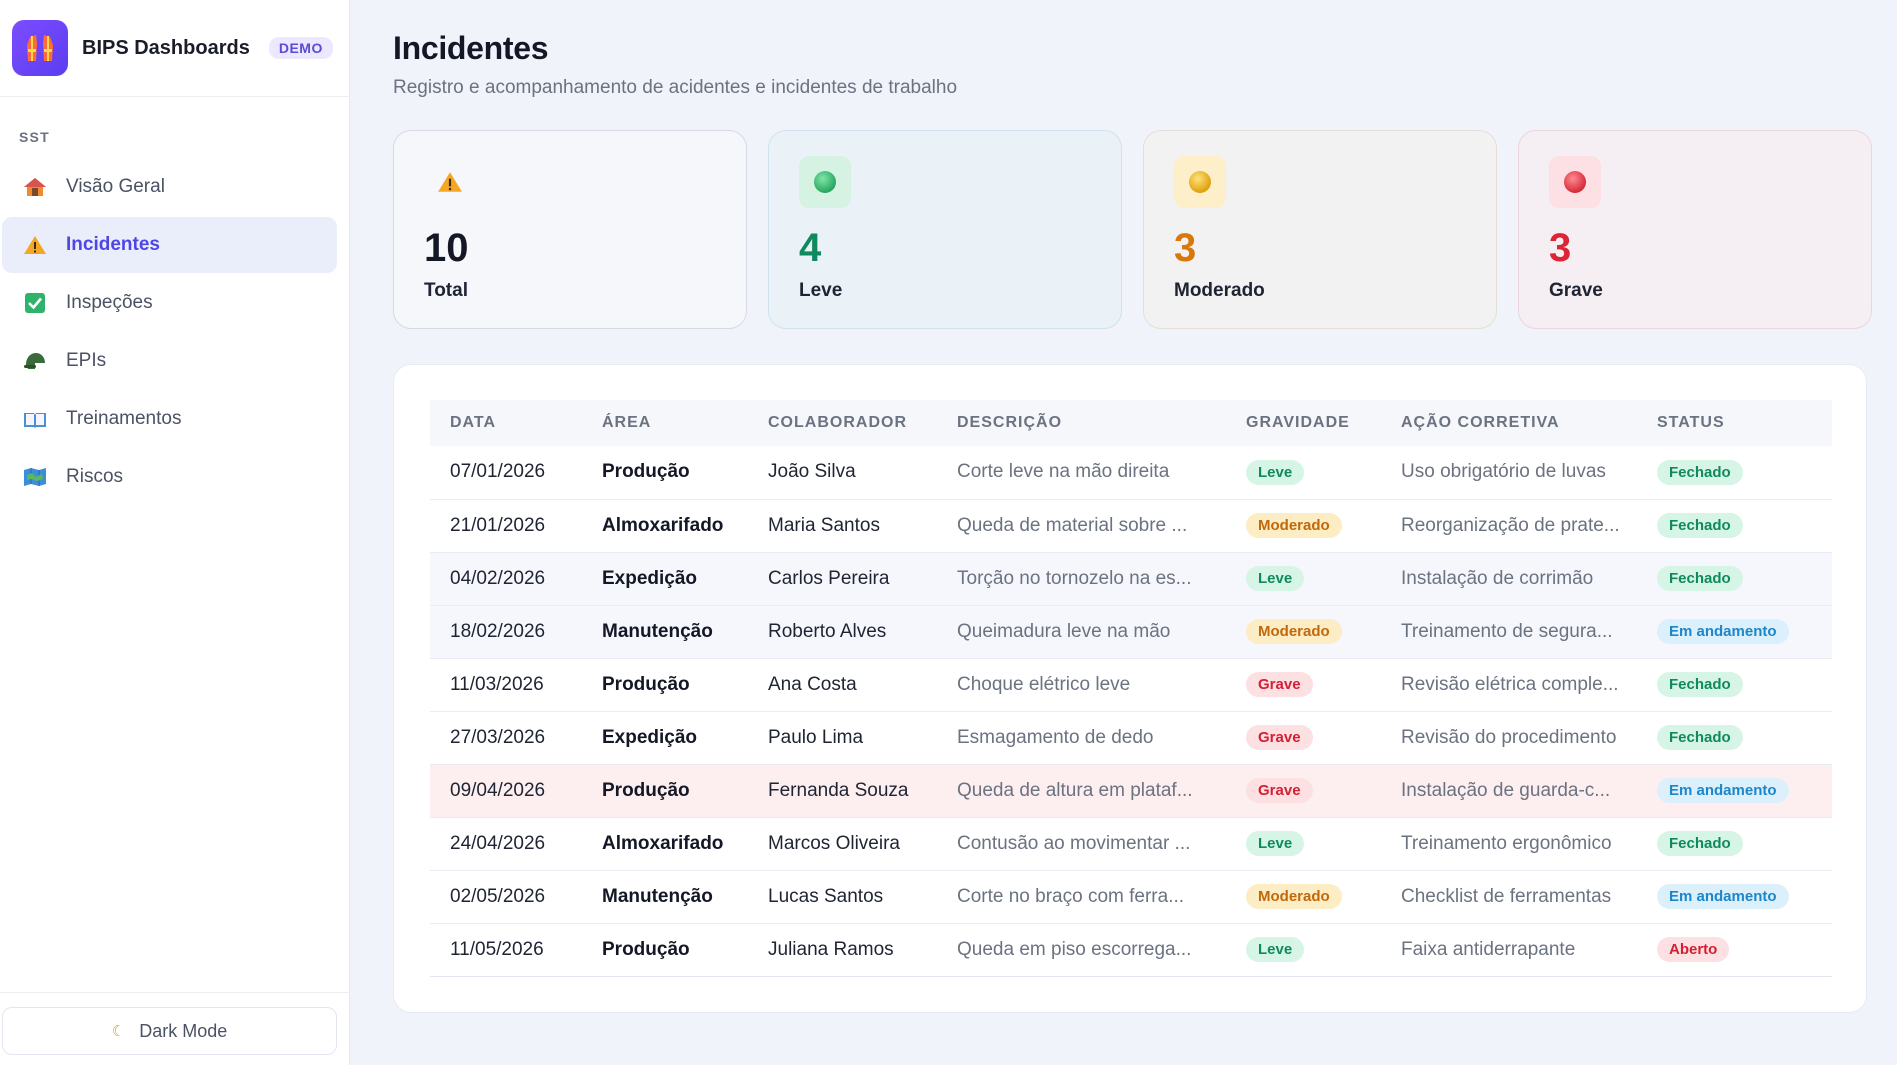  What do you see at coordinates (1303, 950) in the screenshot?
I see `cell-gravidade: Leve` at bounding box center [1303, 950].